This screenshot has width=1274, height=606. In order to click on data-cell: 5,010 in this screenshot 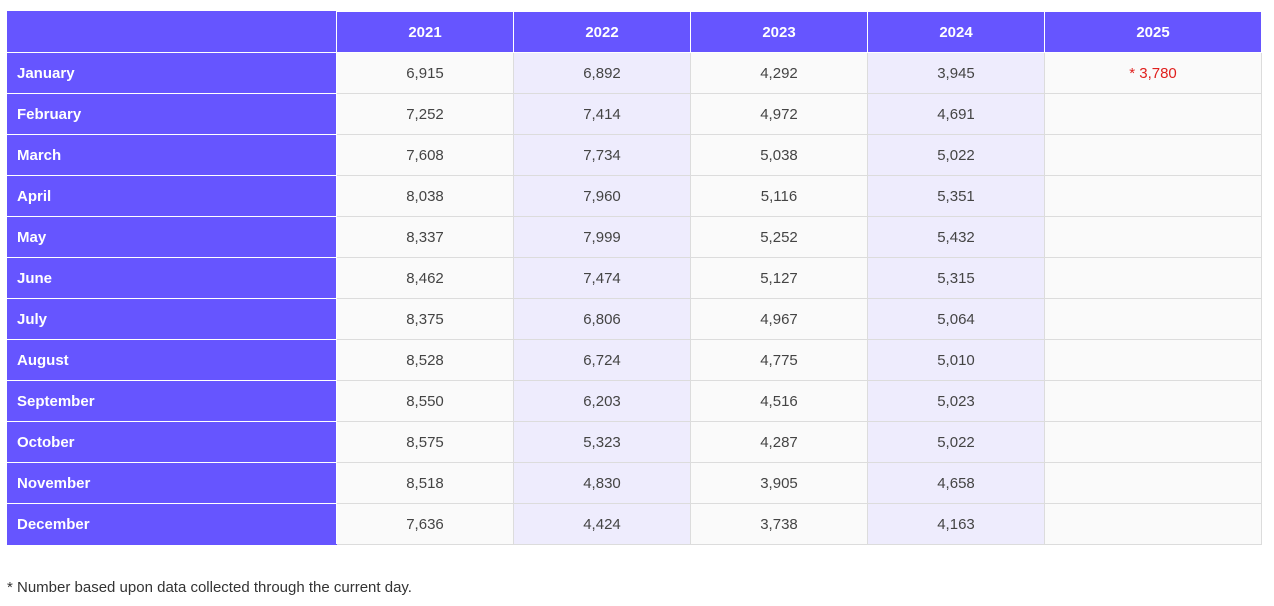, I will do `click(956, 360)`.